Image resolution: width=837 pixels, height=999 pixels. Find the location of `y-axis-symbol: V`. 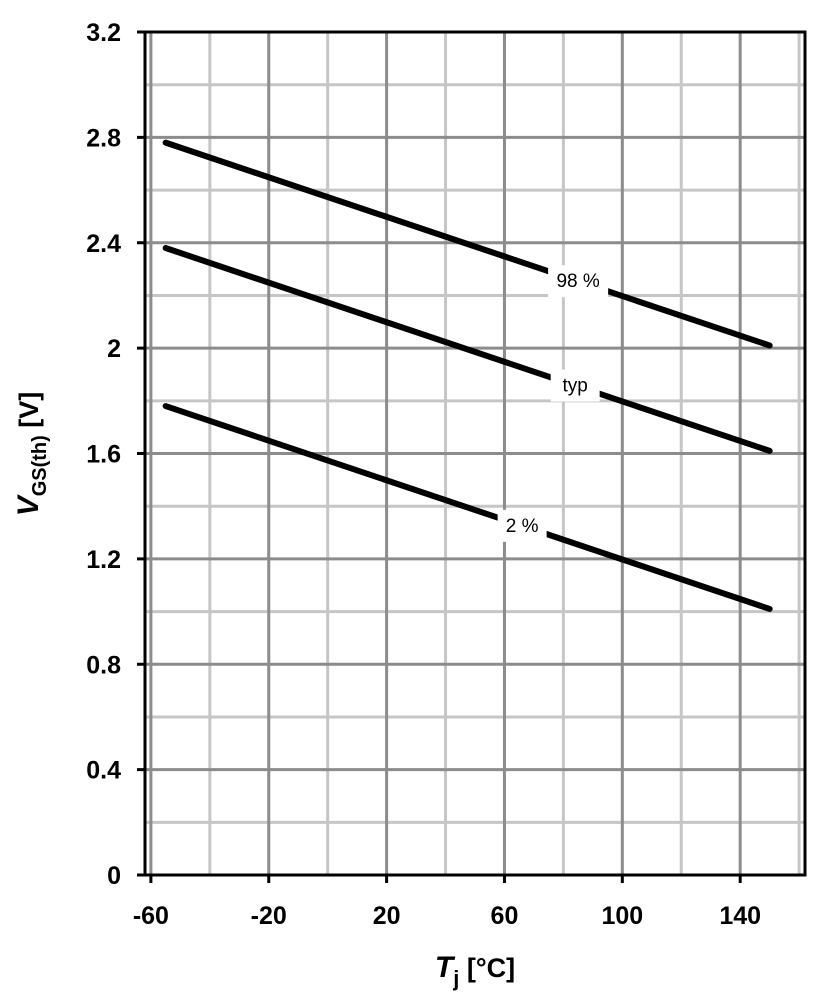

y-axis-symbol: V is located at coordinates (28, 504).